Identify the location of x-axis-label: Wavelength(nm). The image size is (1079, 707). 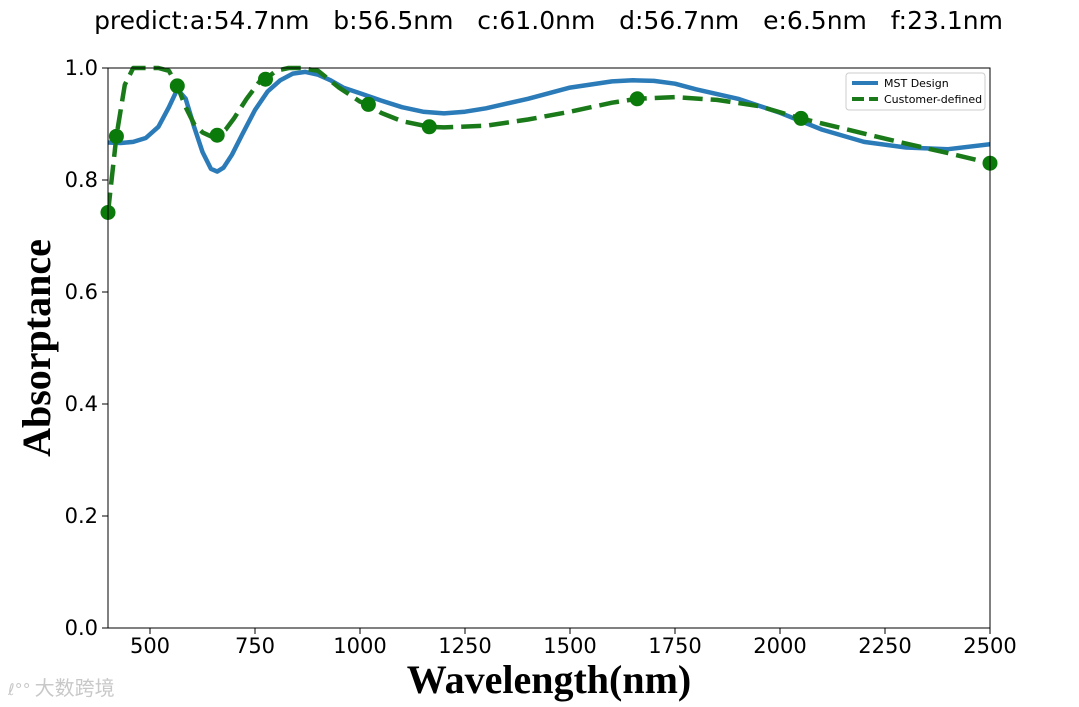
(549, 679).